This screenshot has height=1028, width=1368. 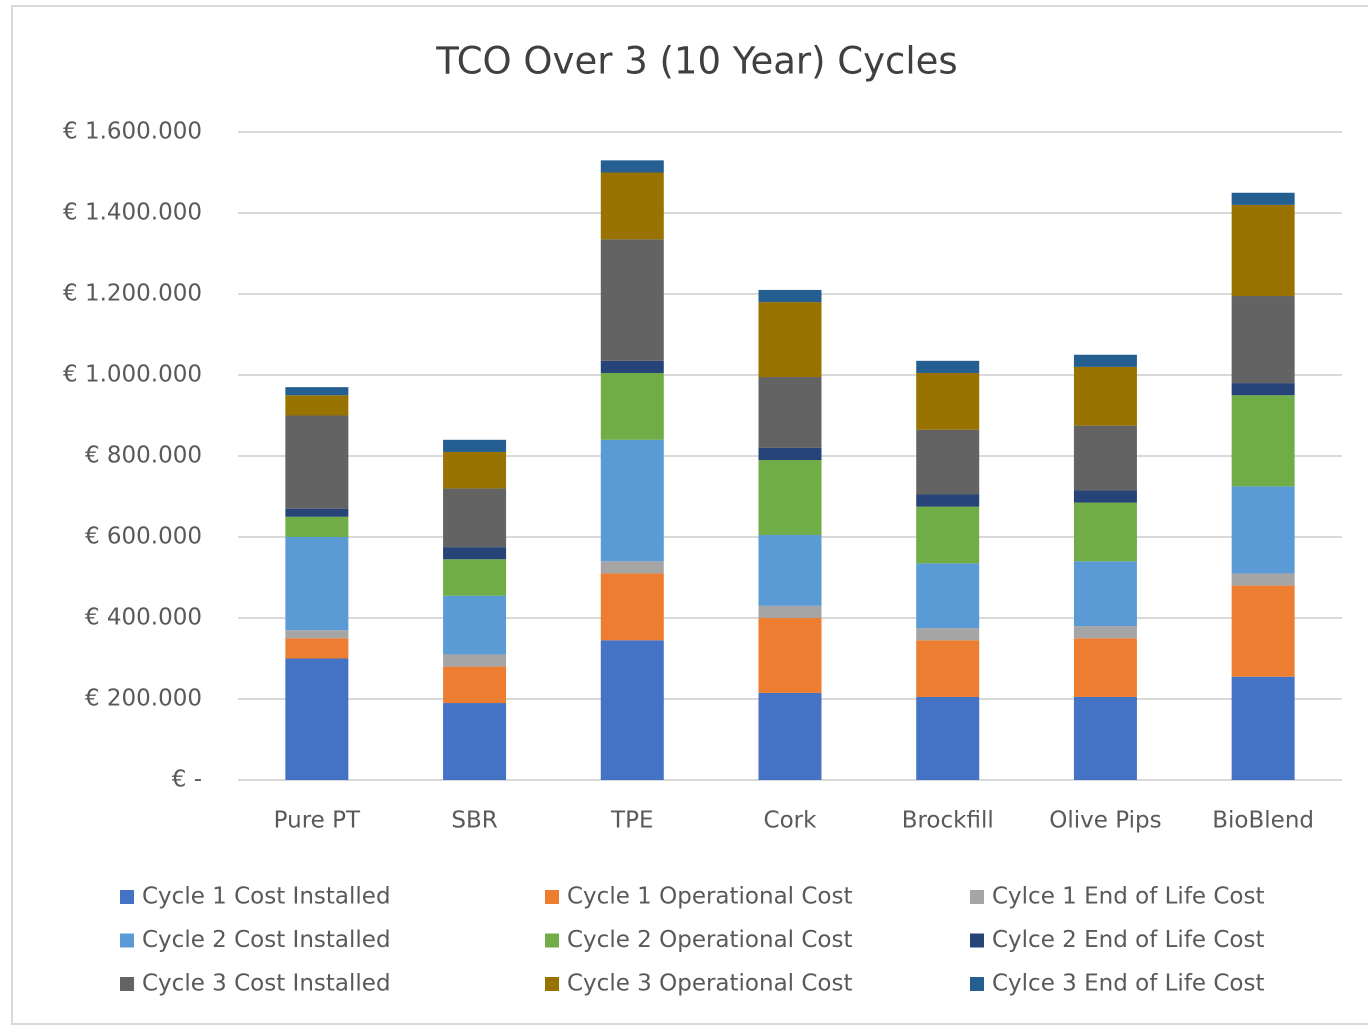 What do you see at coordinates (266, 940) in the screenshot?
I see `legend-label: Cycle 2 Cost Installed` at bounding box center [266, 940].